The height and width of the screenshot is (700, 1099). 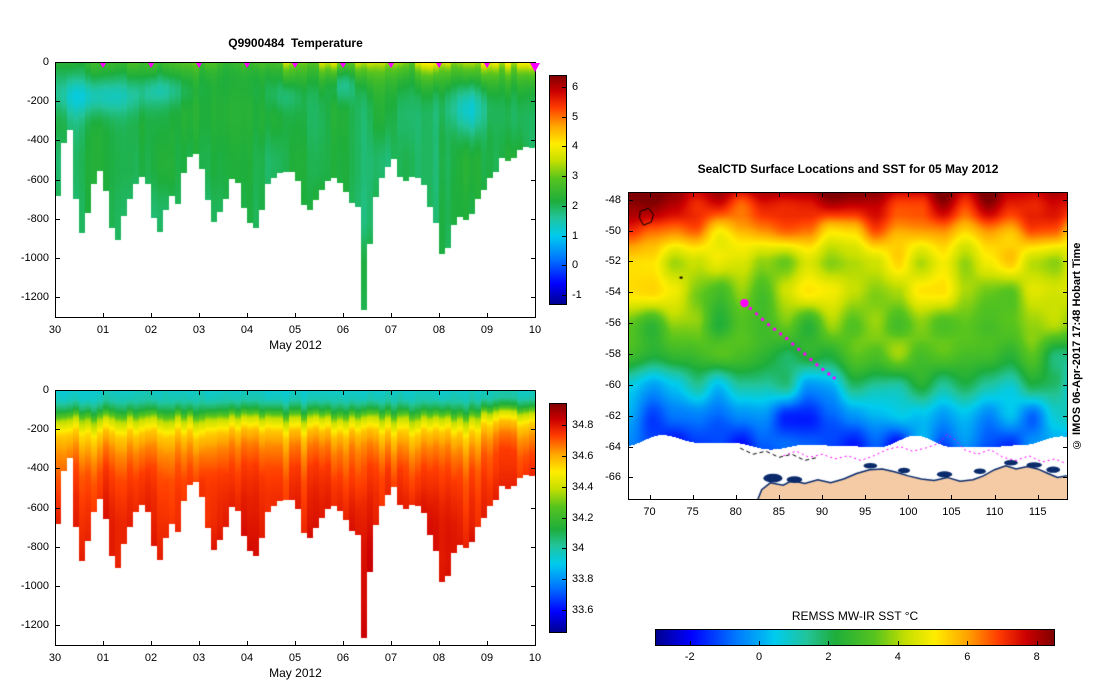 I want to click on x-tick-label: 09, so click(x=487, y=658).